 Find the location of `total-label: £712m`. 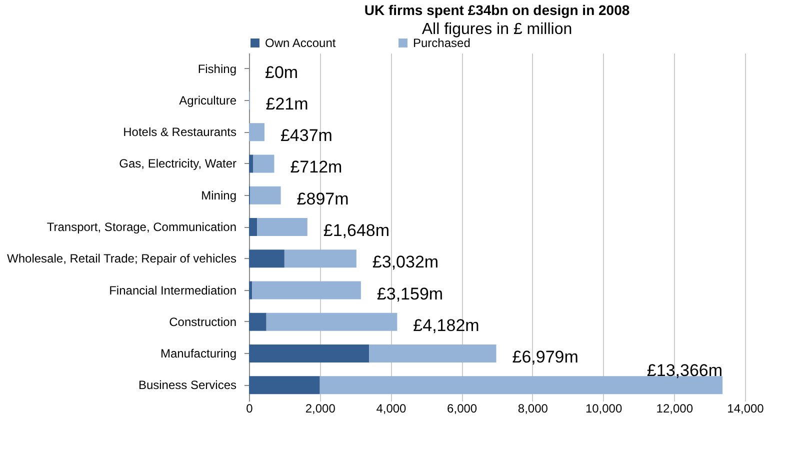

total-label: £712m is located at coordinates (316, 167).